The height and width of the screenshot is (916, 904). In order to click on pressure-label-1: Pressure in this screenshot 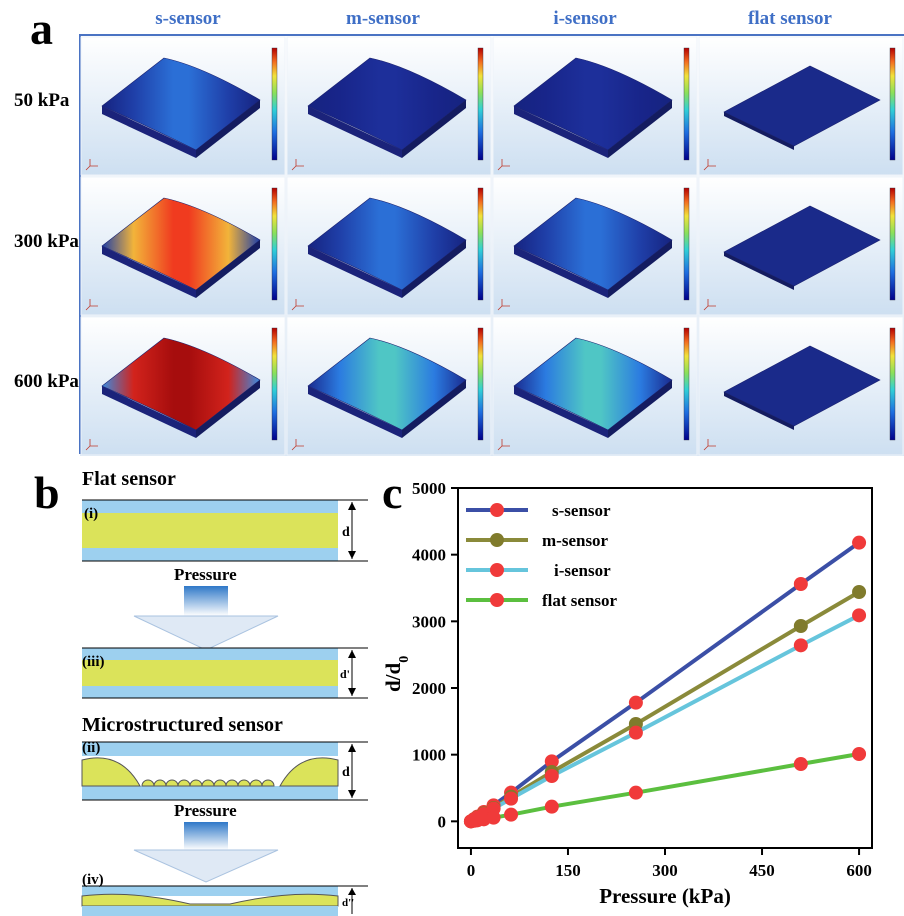, I will do `click(205, 574)`.